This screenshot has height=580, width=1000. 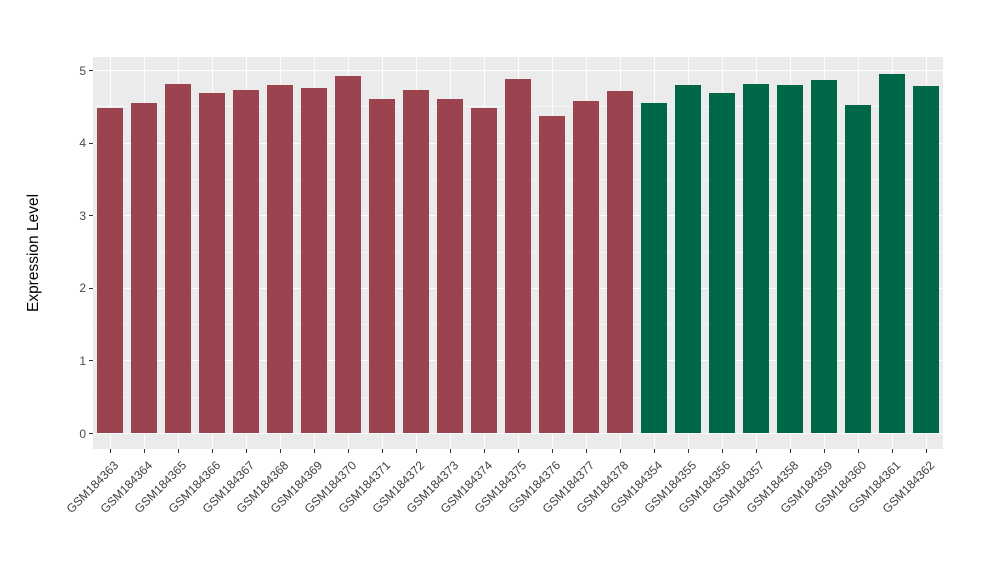 What do you see at coordinates (348, 254) in the screenshot?
I see `bar-GSM184370` at bounding box center [348, 254].